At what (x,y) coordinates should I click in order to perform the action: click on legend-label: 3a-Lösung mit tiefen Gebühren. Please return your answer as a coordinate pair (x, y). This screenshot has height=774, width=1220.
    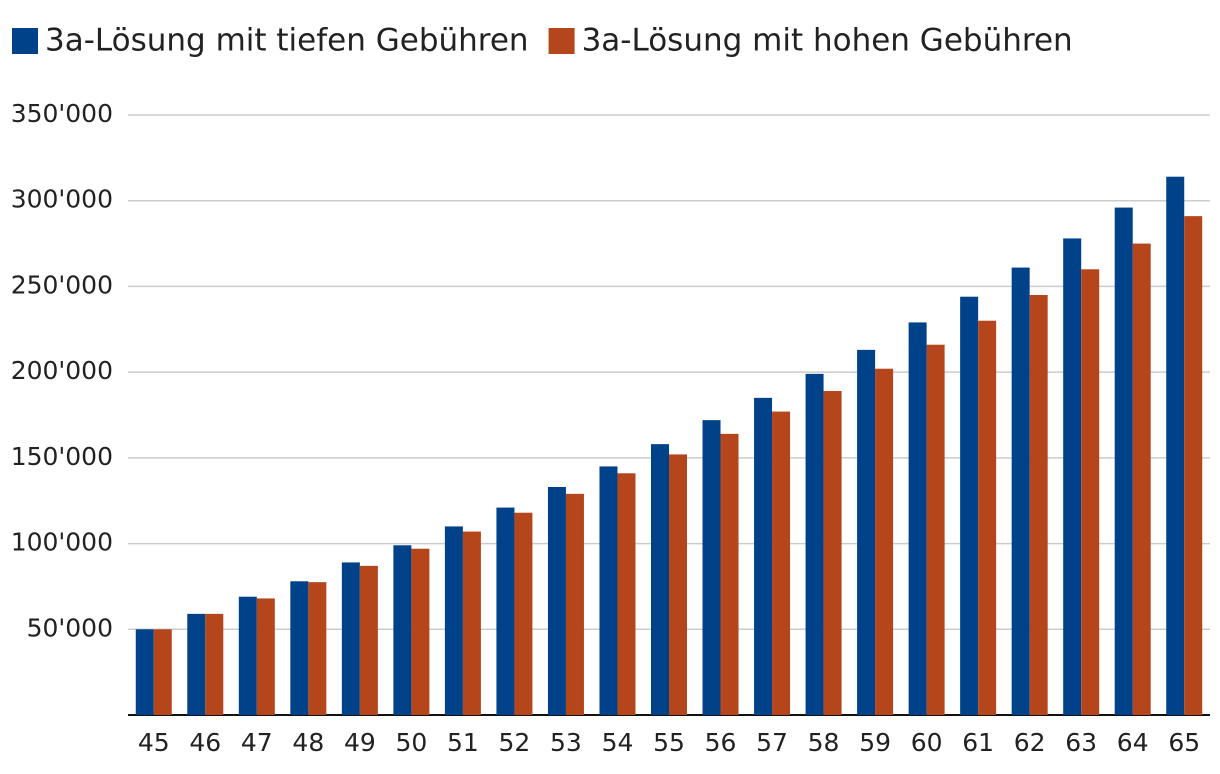
    Looking at the image, I should click on (287, 41).